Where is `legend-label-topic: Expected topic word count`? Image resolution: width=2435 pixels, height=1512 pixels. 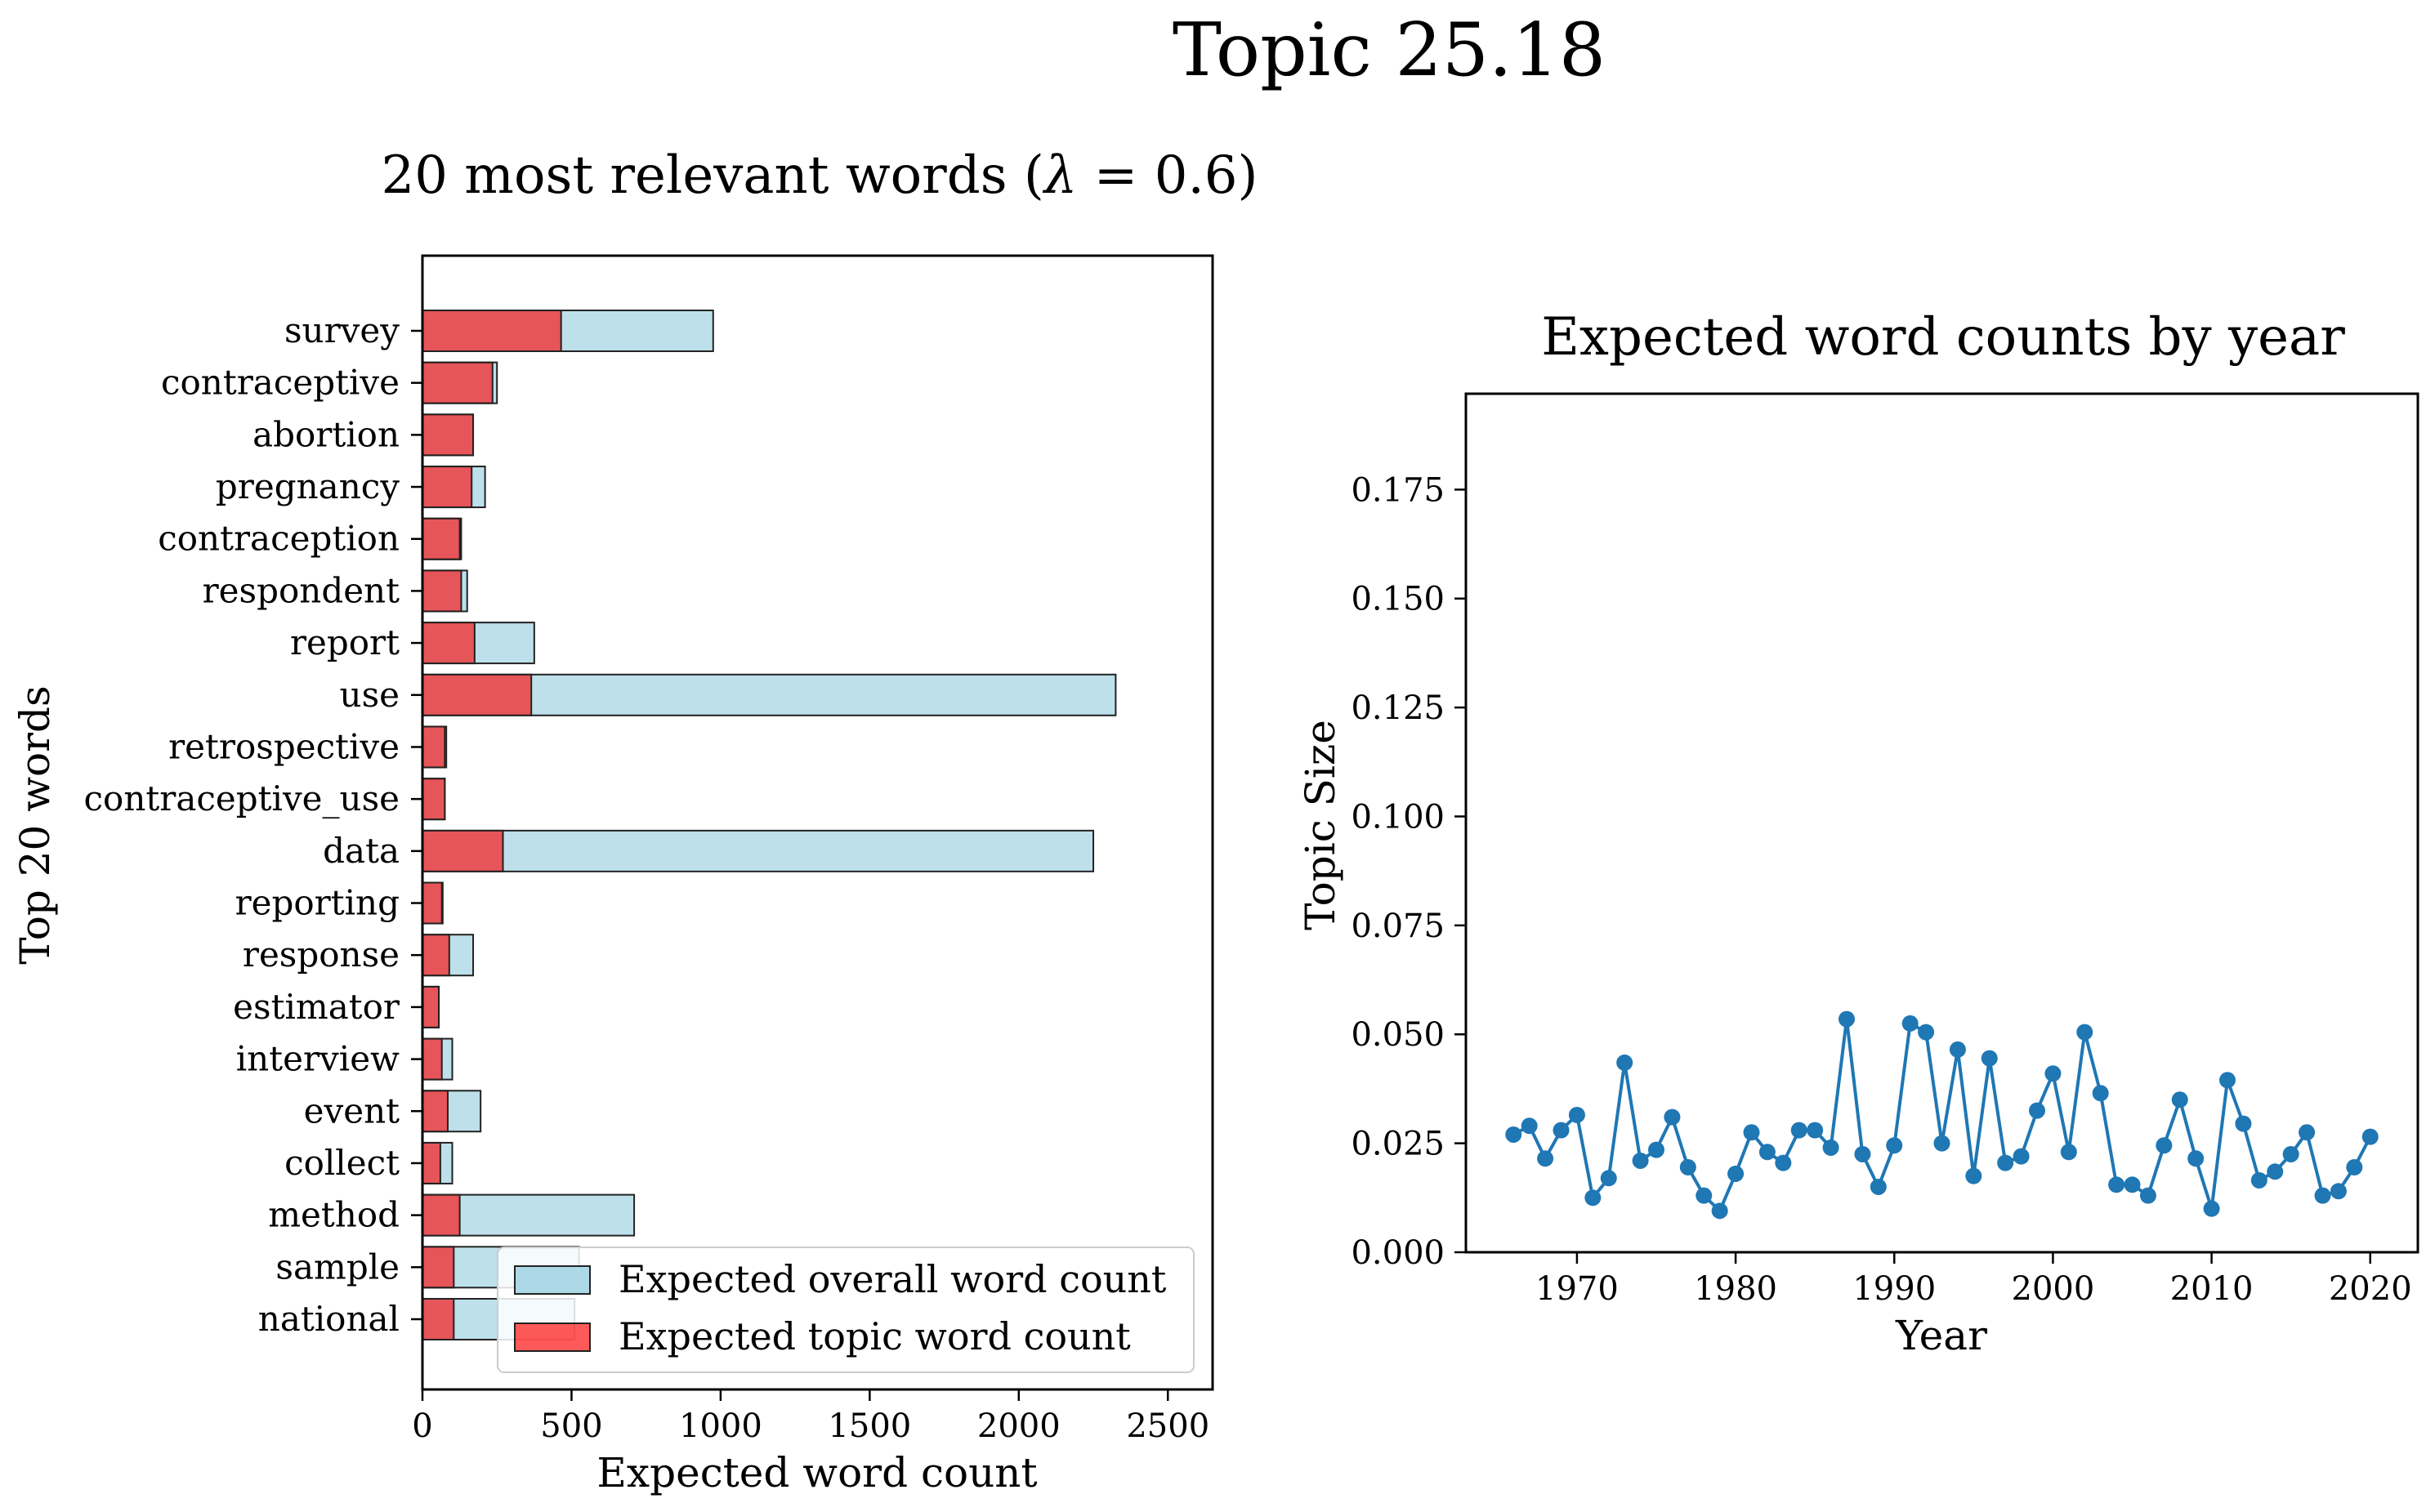
legend-label-topic: Expected topic word count is located at coordinates (875, 1336).